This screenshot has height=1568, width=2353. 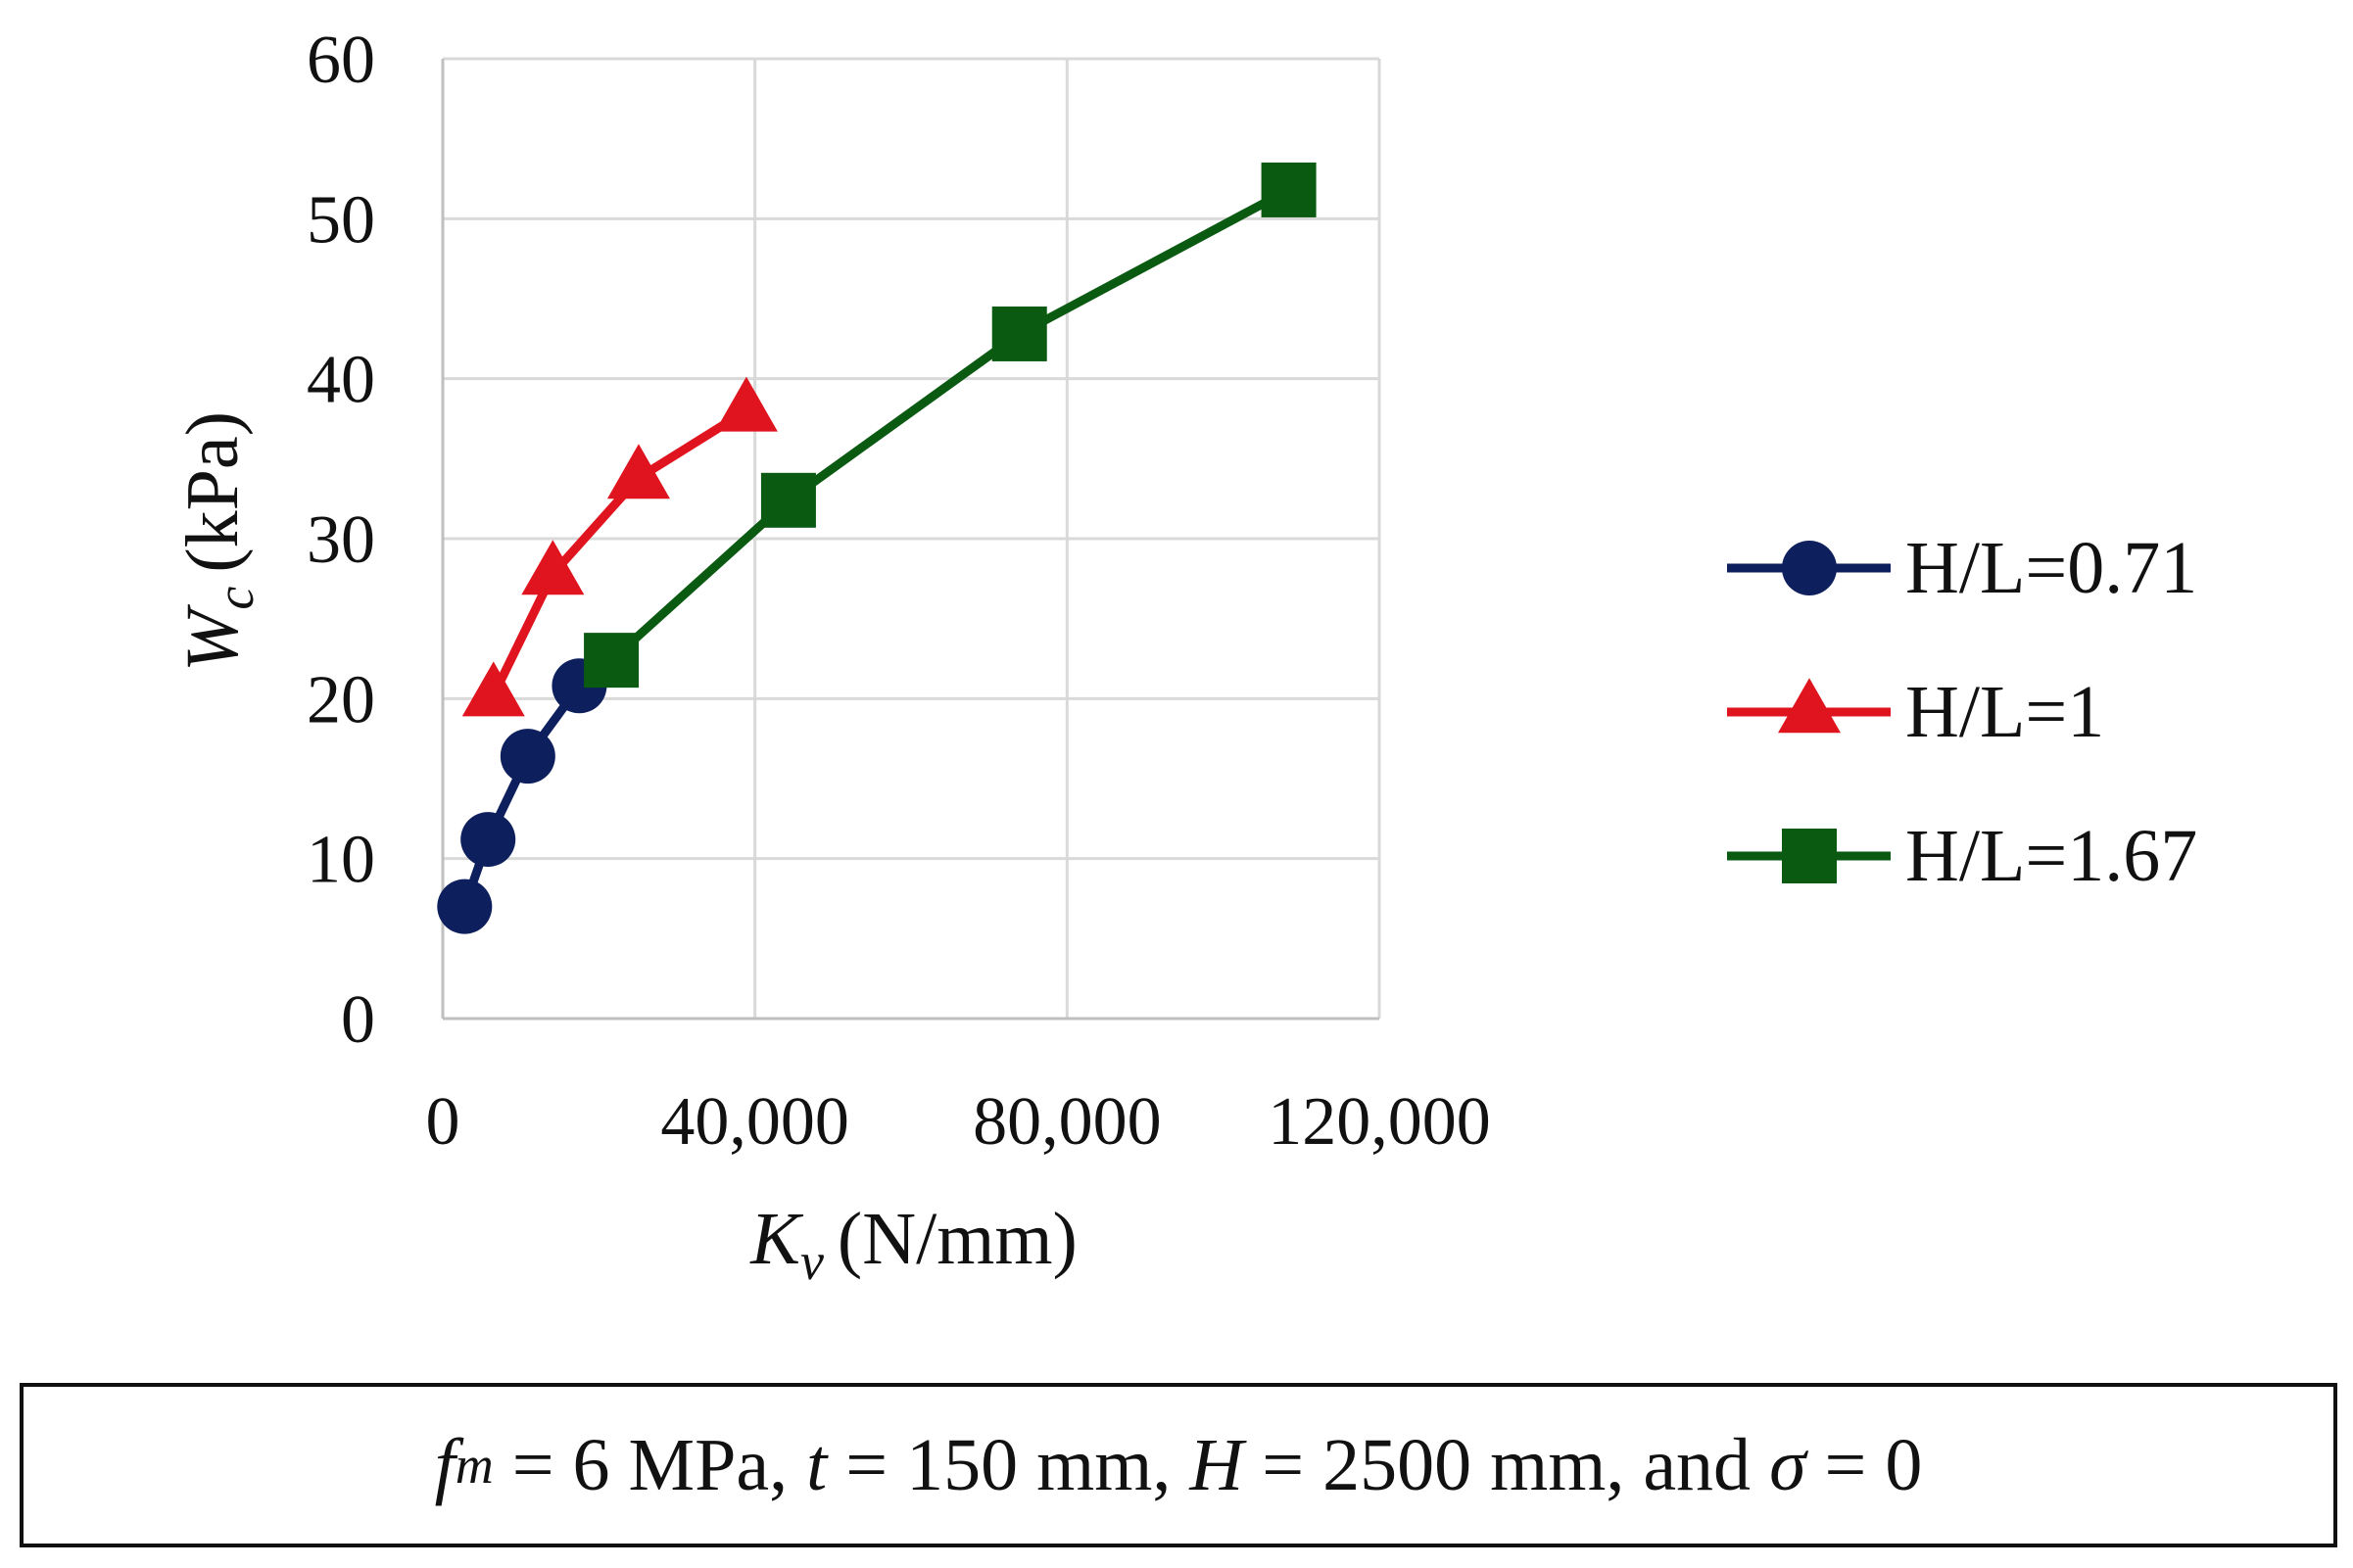 What do you see at coordinates (341, 861) in the screenshot?
I see `y-tick-label: 10` at bounding box center [341, 861].